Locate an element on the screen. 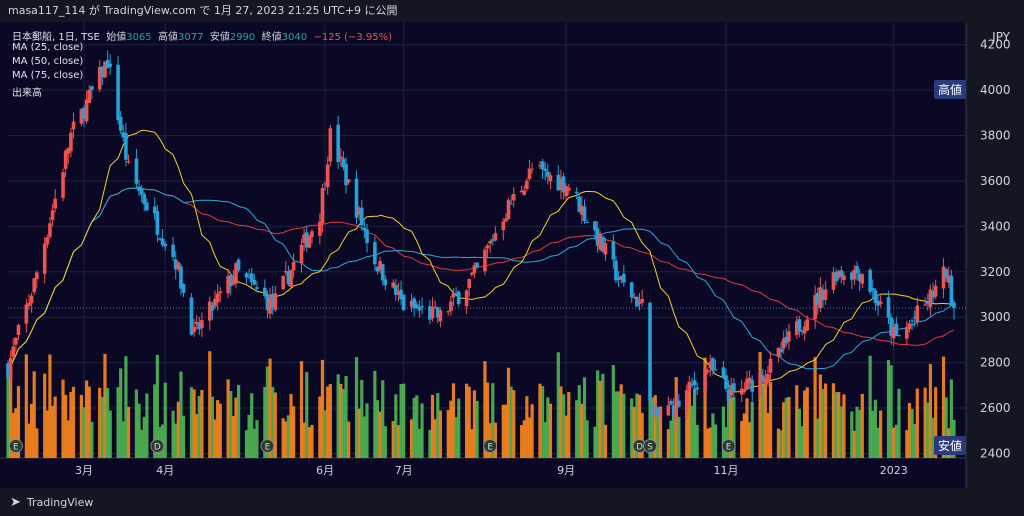 Image resolution: width=1024 pixels, height=516 pixels. y-tick-label: 4000 is located at coordinates (995, 90).